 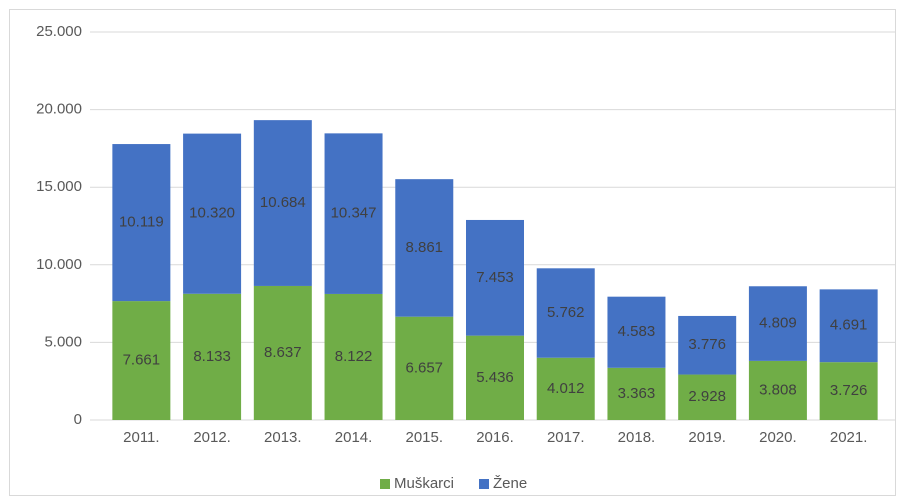 I want to click on data-label: 8.861, so click(x=424, y=247).